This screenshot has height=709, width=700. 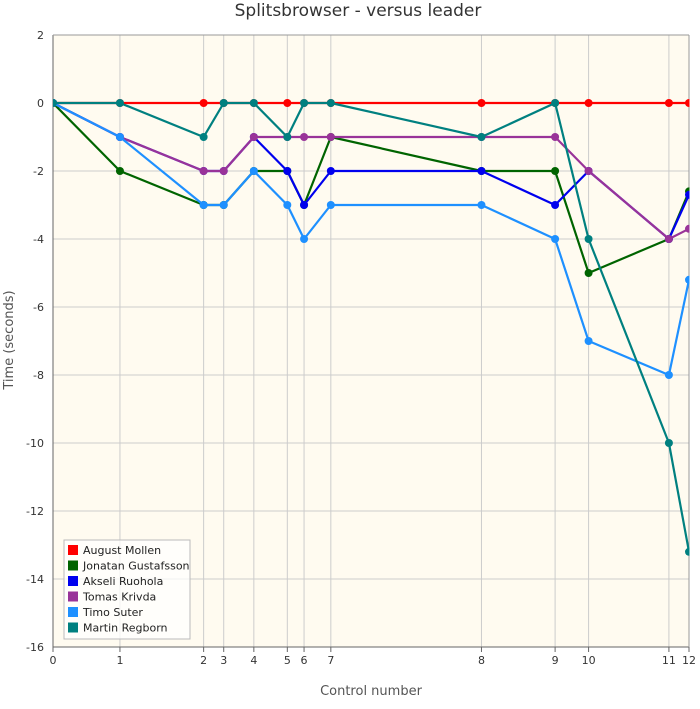 I want to click on y-axis-label: Time (seconds), so click(x=9, y=340).